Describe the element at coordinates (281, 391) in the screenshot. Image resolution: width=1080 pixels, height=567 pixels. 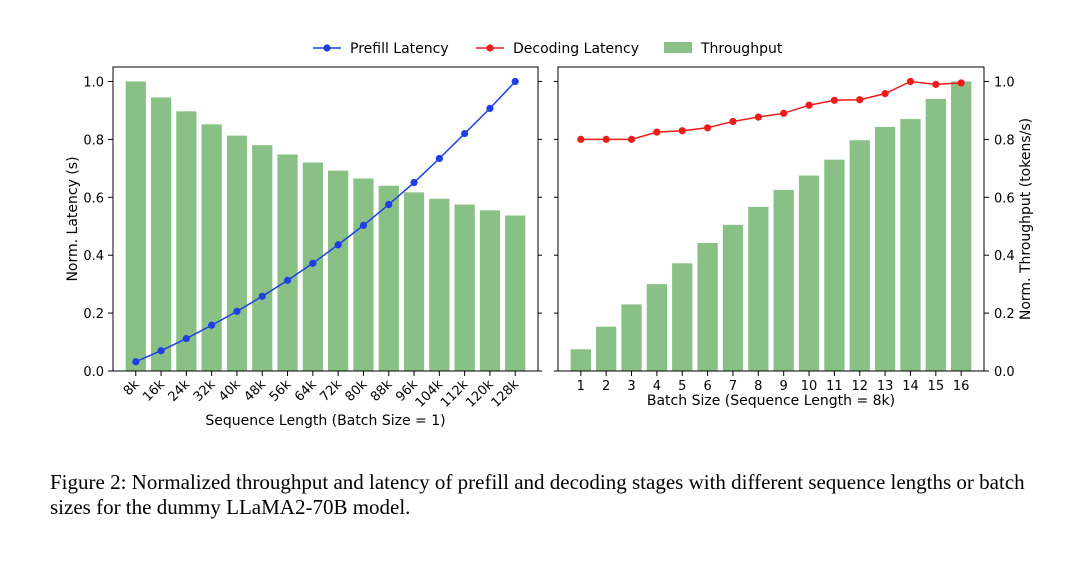
I see `x-tick-label: 56k` at that location.